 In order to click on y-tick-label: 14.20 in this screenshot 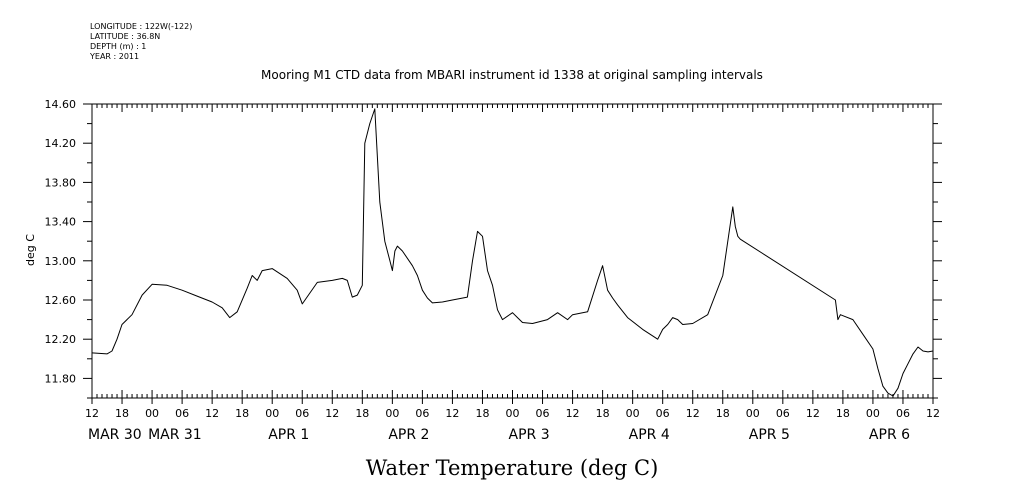, I will do `click(61, 143)`.